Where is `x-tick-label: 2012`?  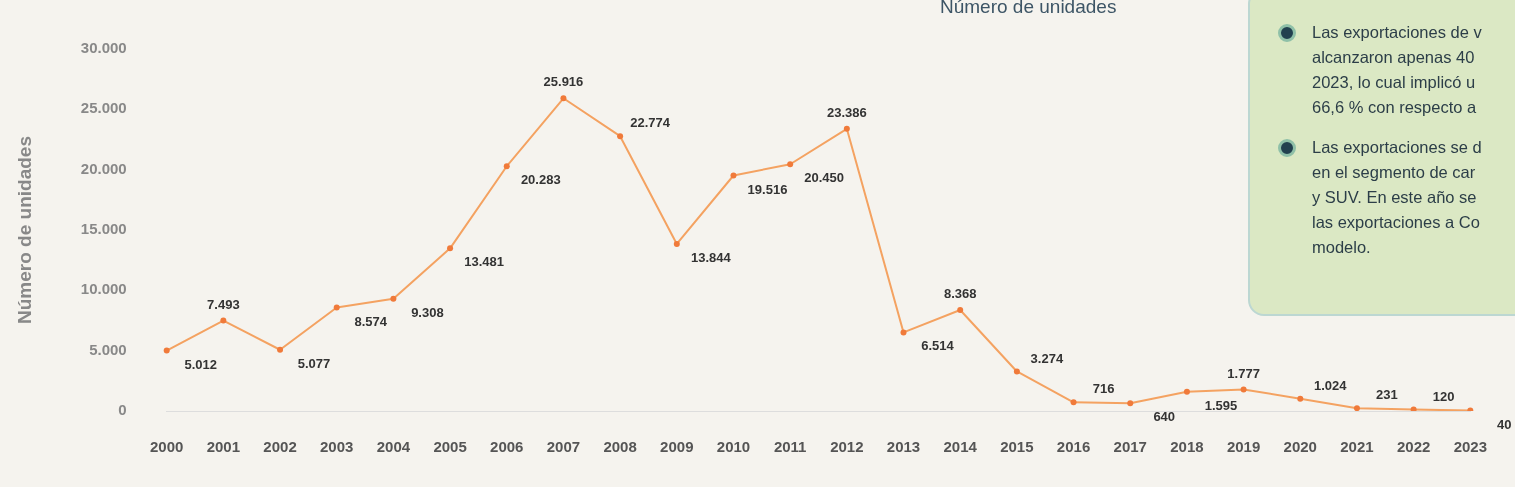
x-tick-label: 2012 is located at coordinates (847, 447).